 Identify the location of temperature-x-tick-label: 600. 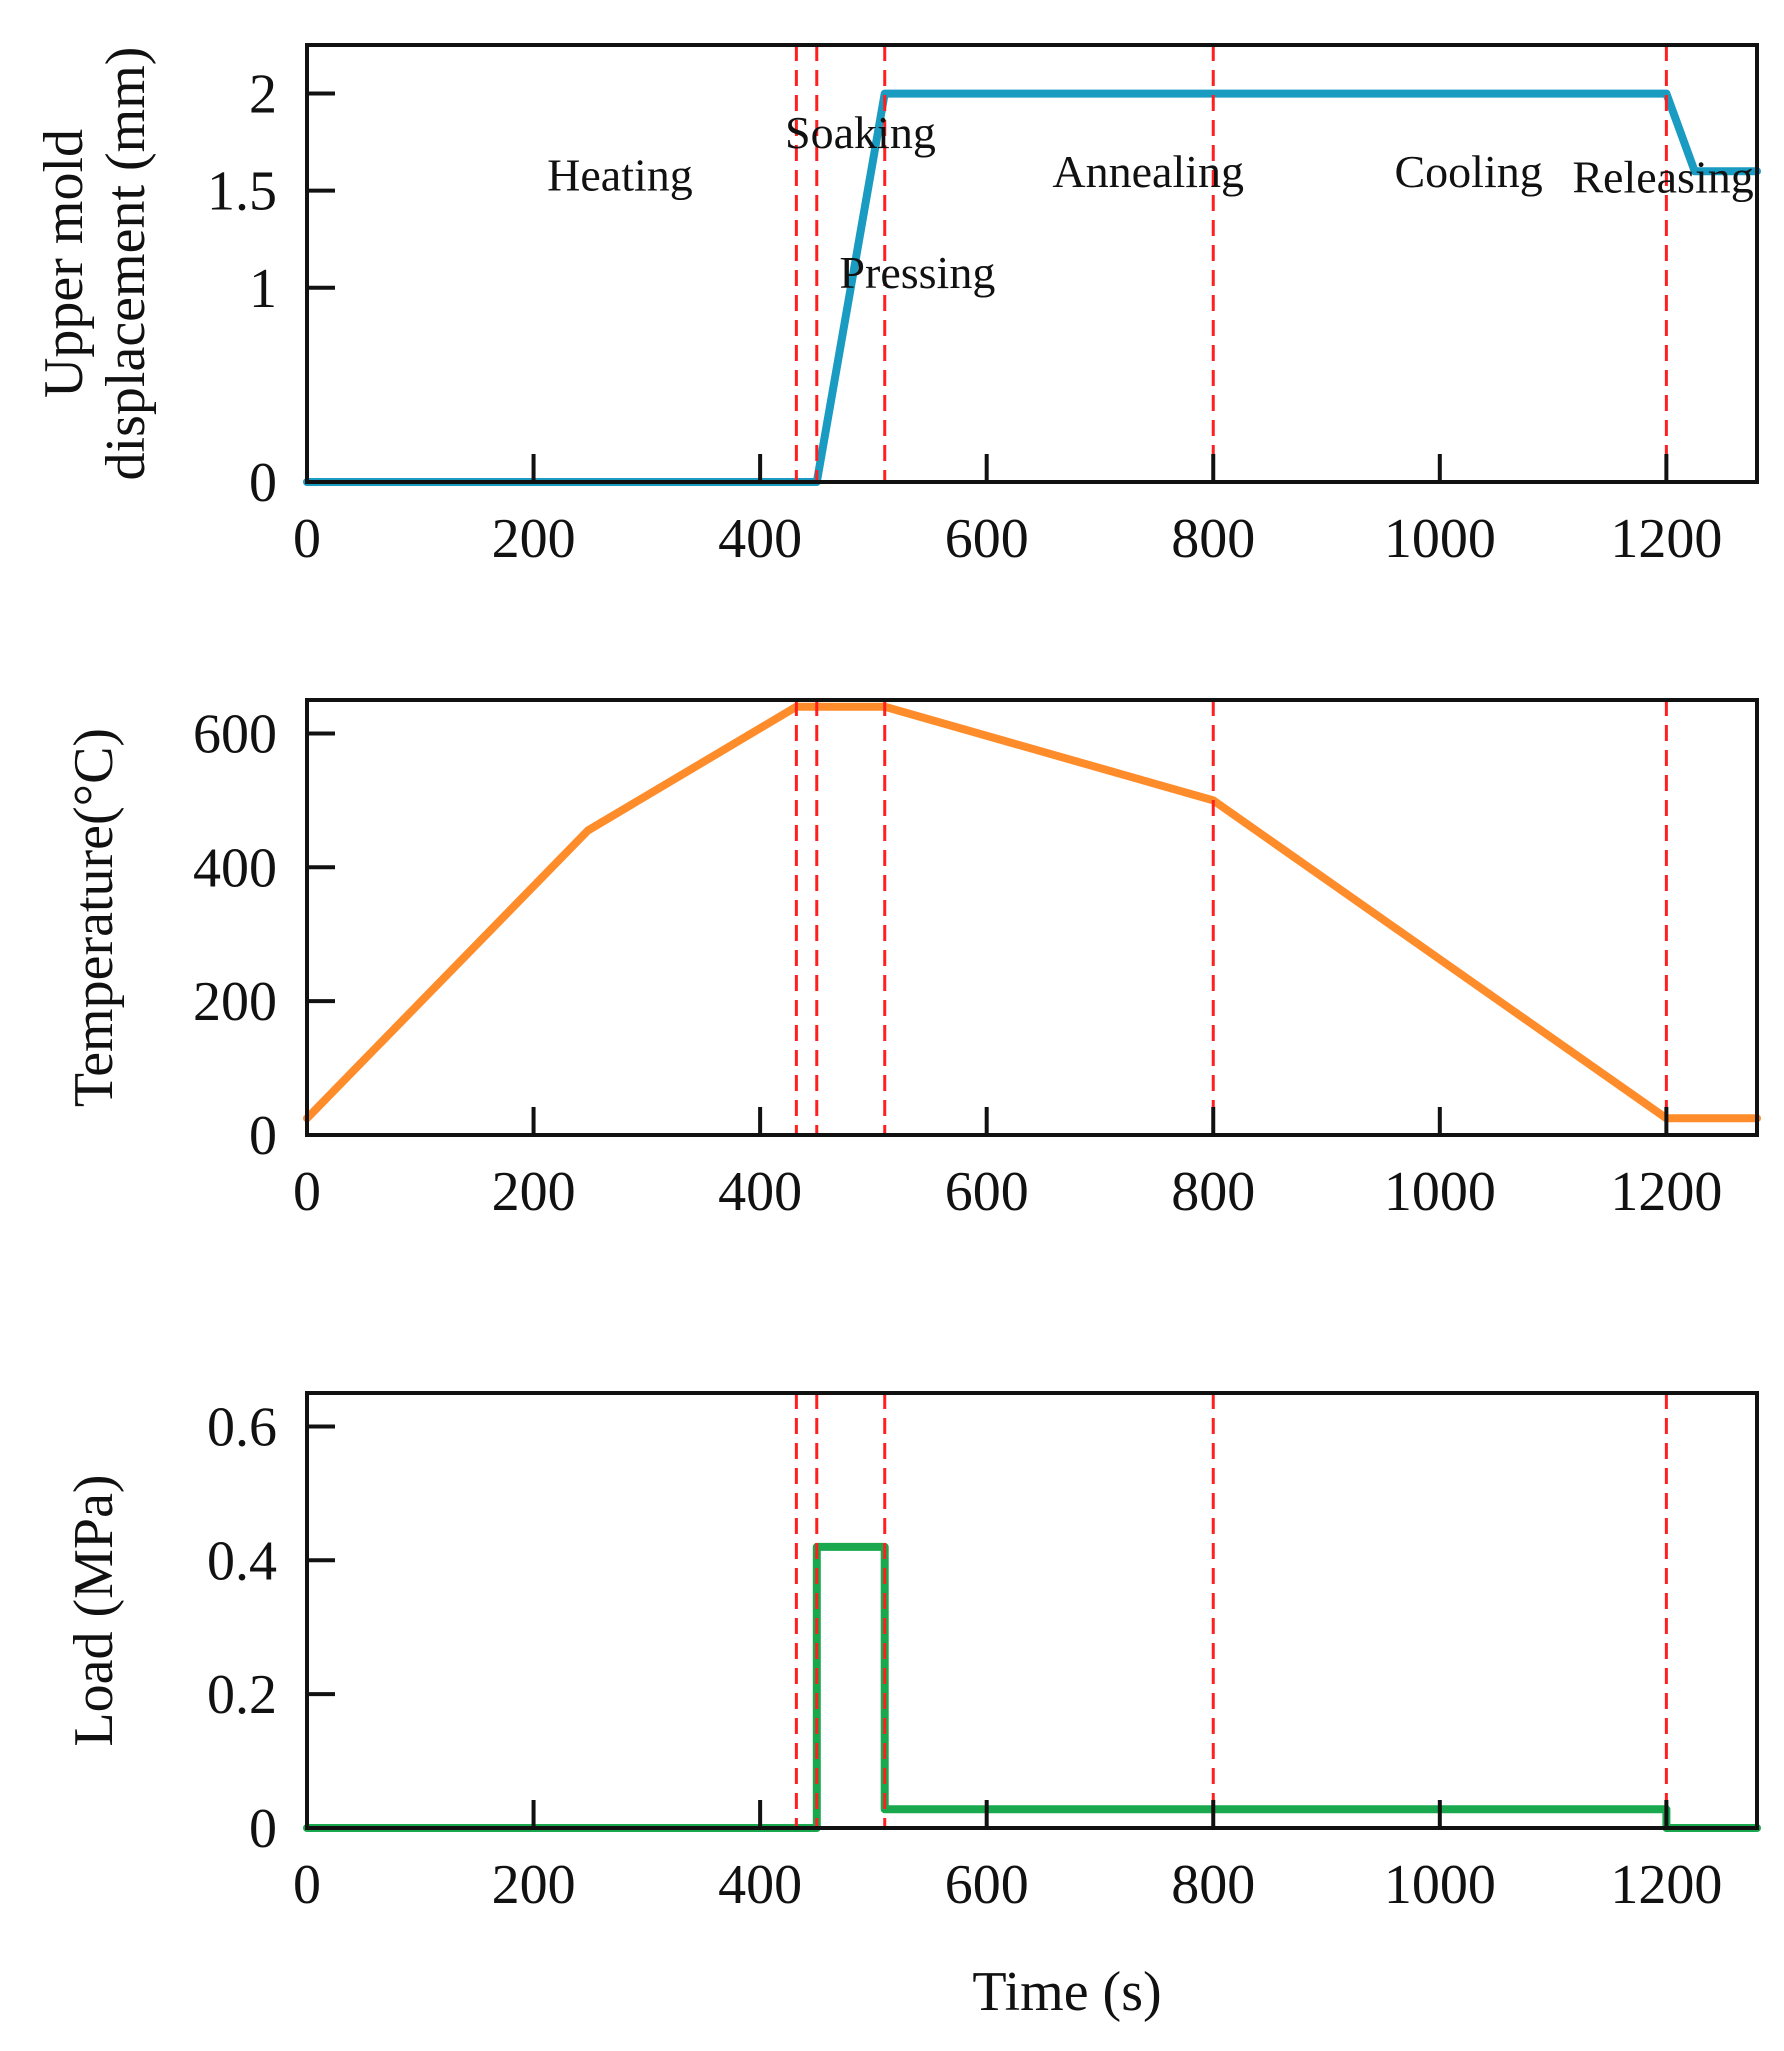
(987, 1192).